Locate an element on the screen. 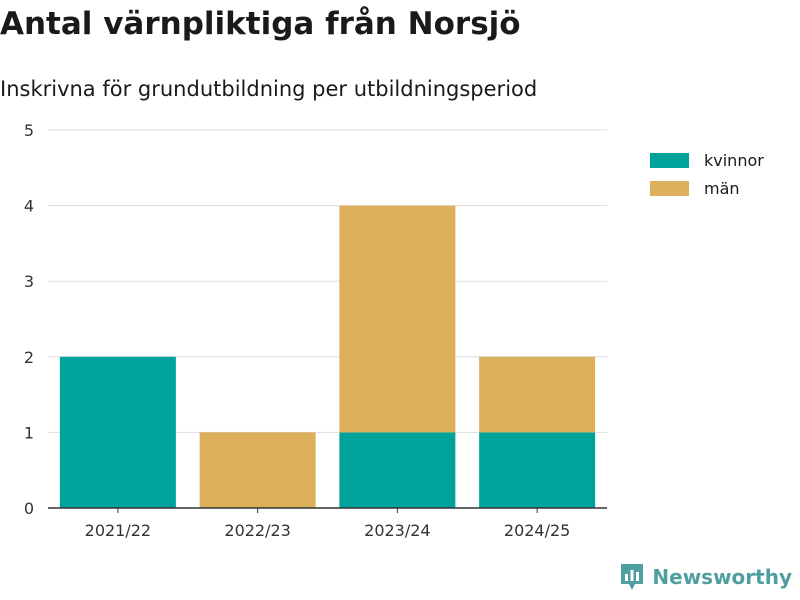 Image resolution: width=800 pixels, height=600 pixels. y-tick-label: 5 is located at coordinates (29, 130).